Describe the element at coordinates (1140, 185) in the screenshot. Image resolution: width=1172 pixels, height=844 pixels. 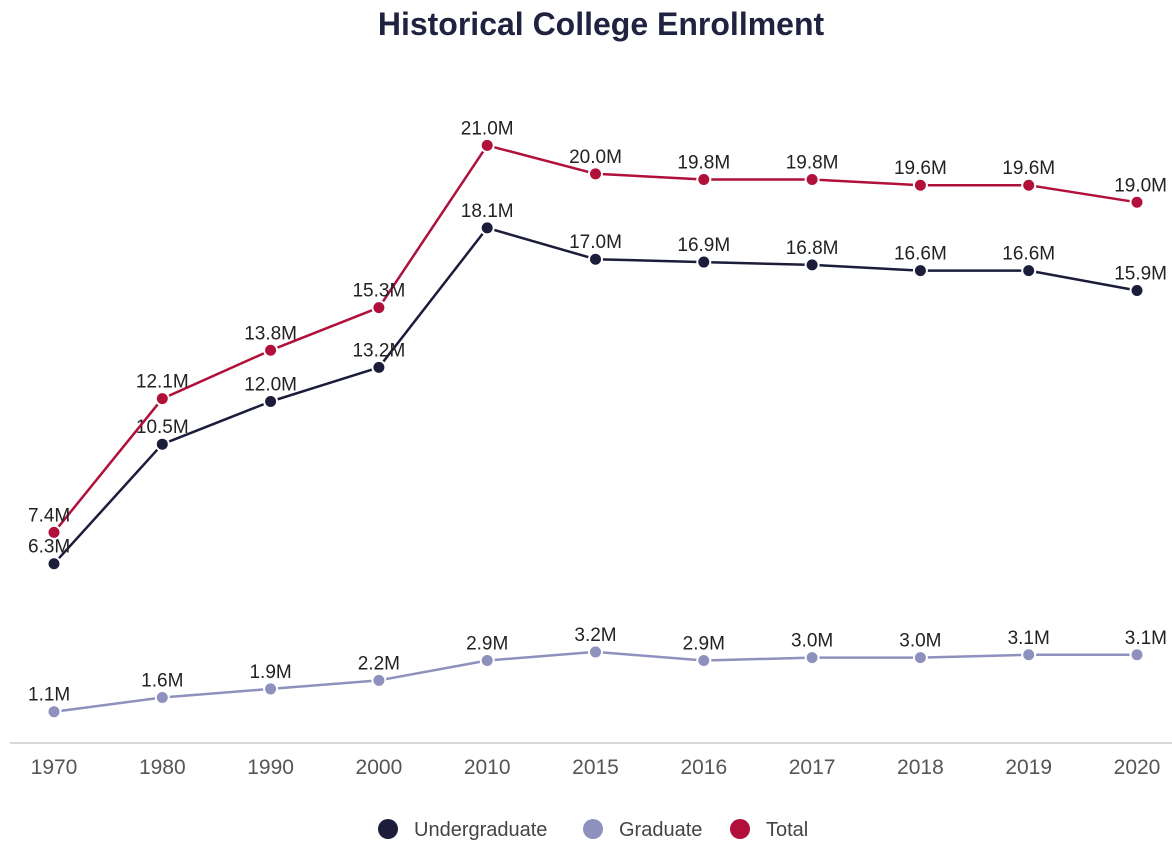
I see `data-label: 19.0M` at that location.